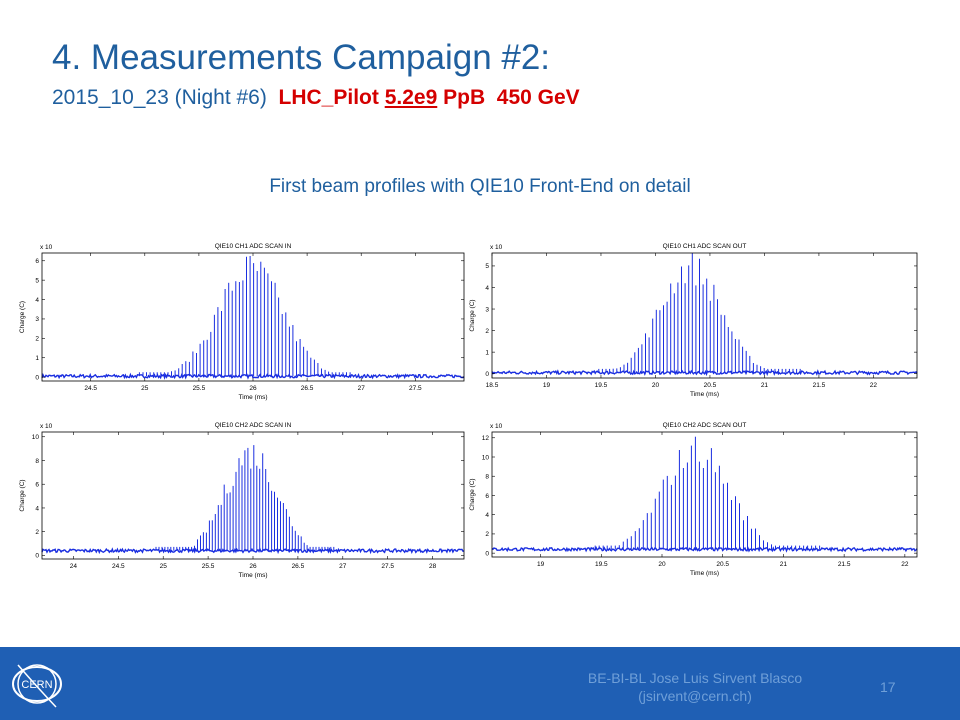  I want to click on x-tick-label: 24, so click(74, 566).